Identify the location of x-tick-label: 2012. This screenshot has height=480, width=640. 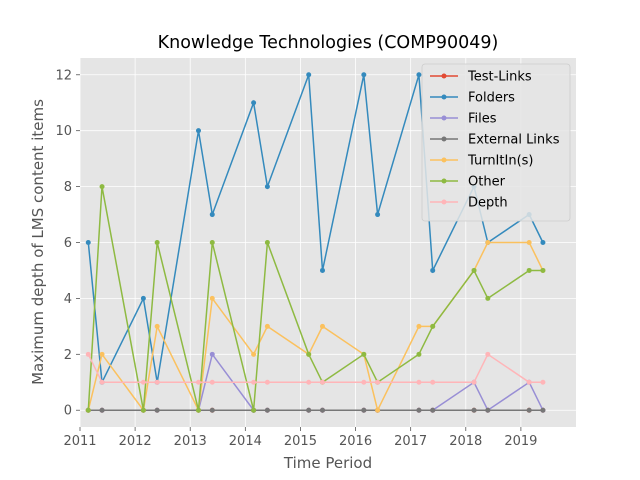
(135, 441).